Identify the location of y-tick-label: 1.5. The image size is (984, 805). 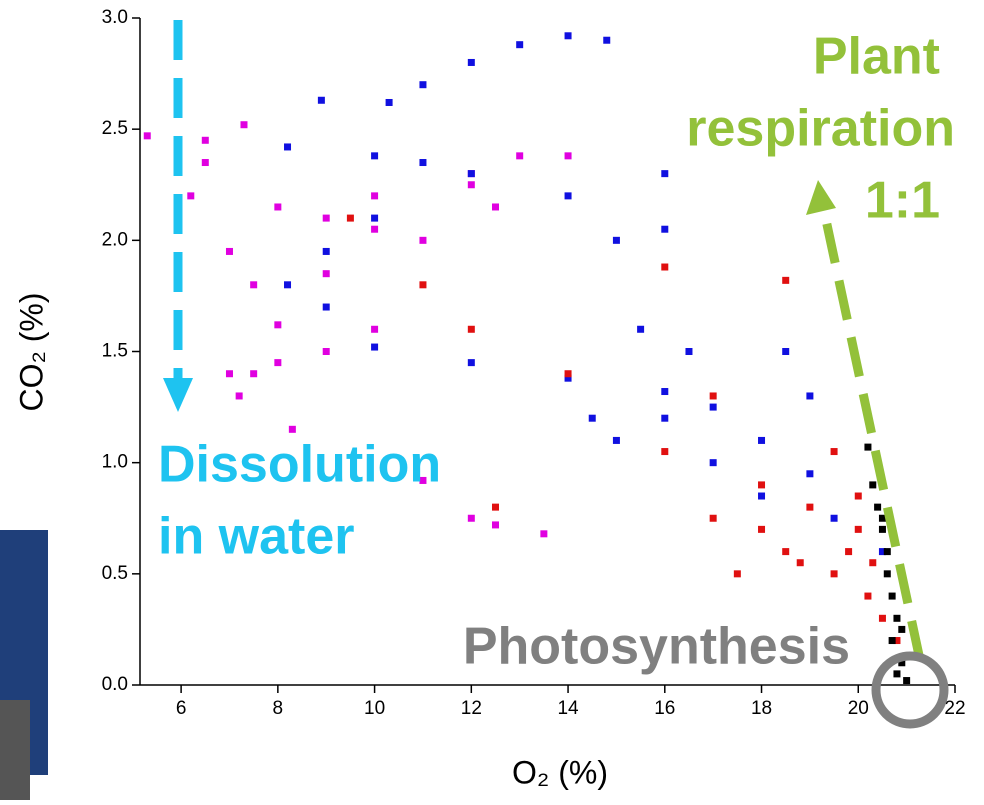
(115, 351).